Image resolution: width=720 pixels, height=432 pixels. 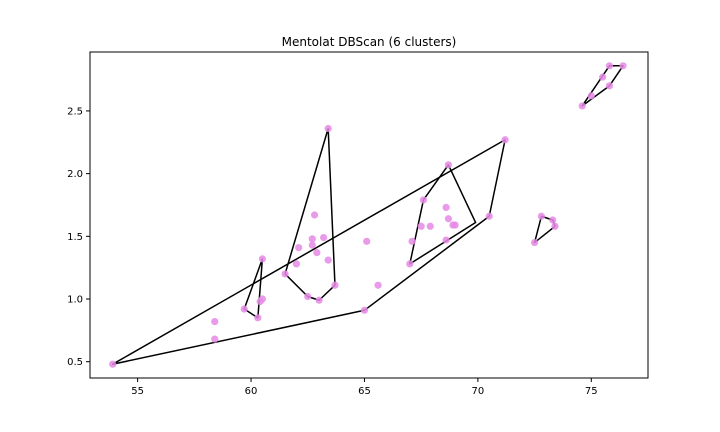 I want to click on y-tick-label-1: 1.0, so click(x=75, y=300).